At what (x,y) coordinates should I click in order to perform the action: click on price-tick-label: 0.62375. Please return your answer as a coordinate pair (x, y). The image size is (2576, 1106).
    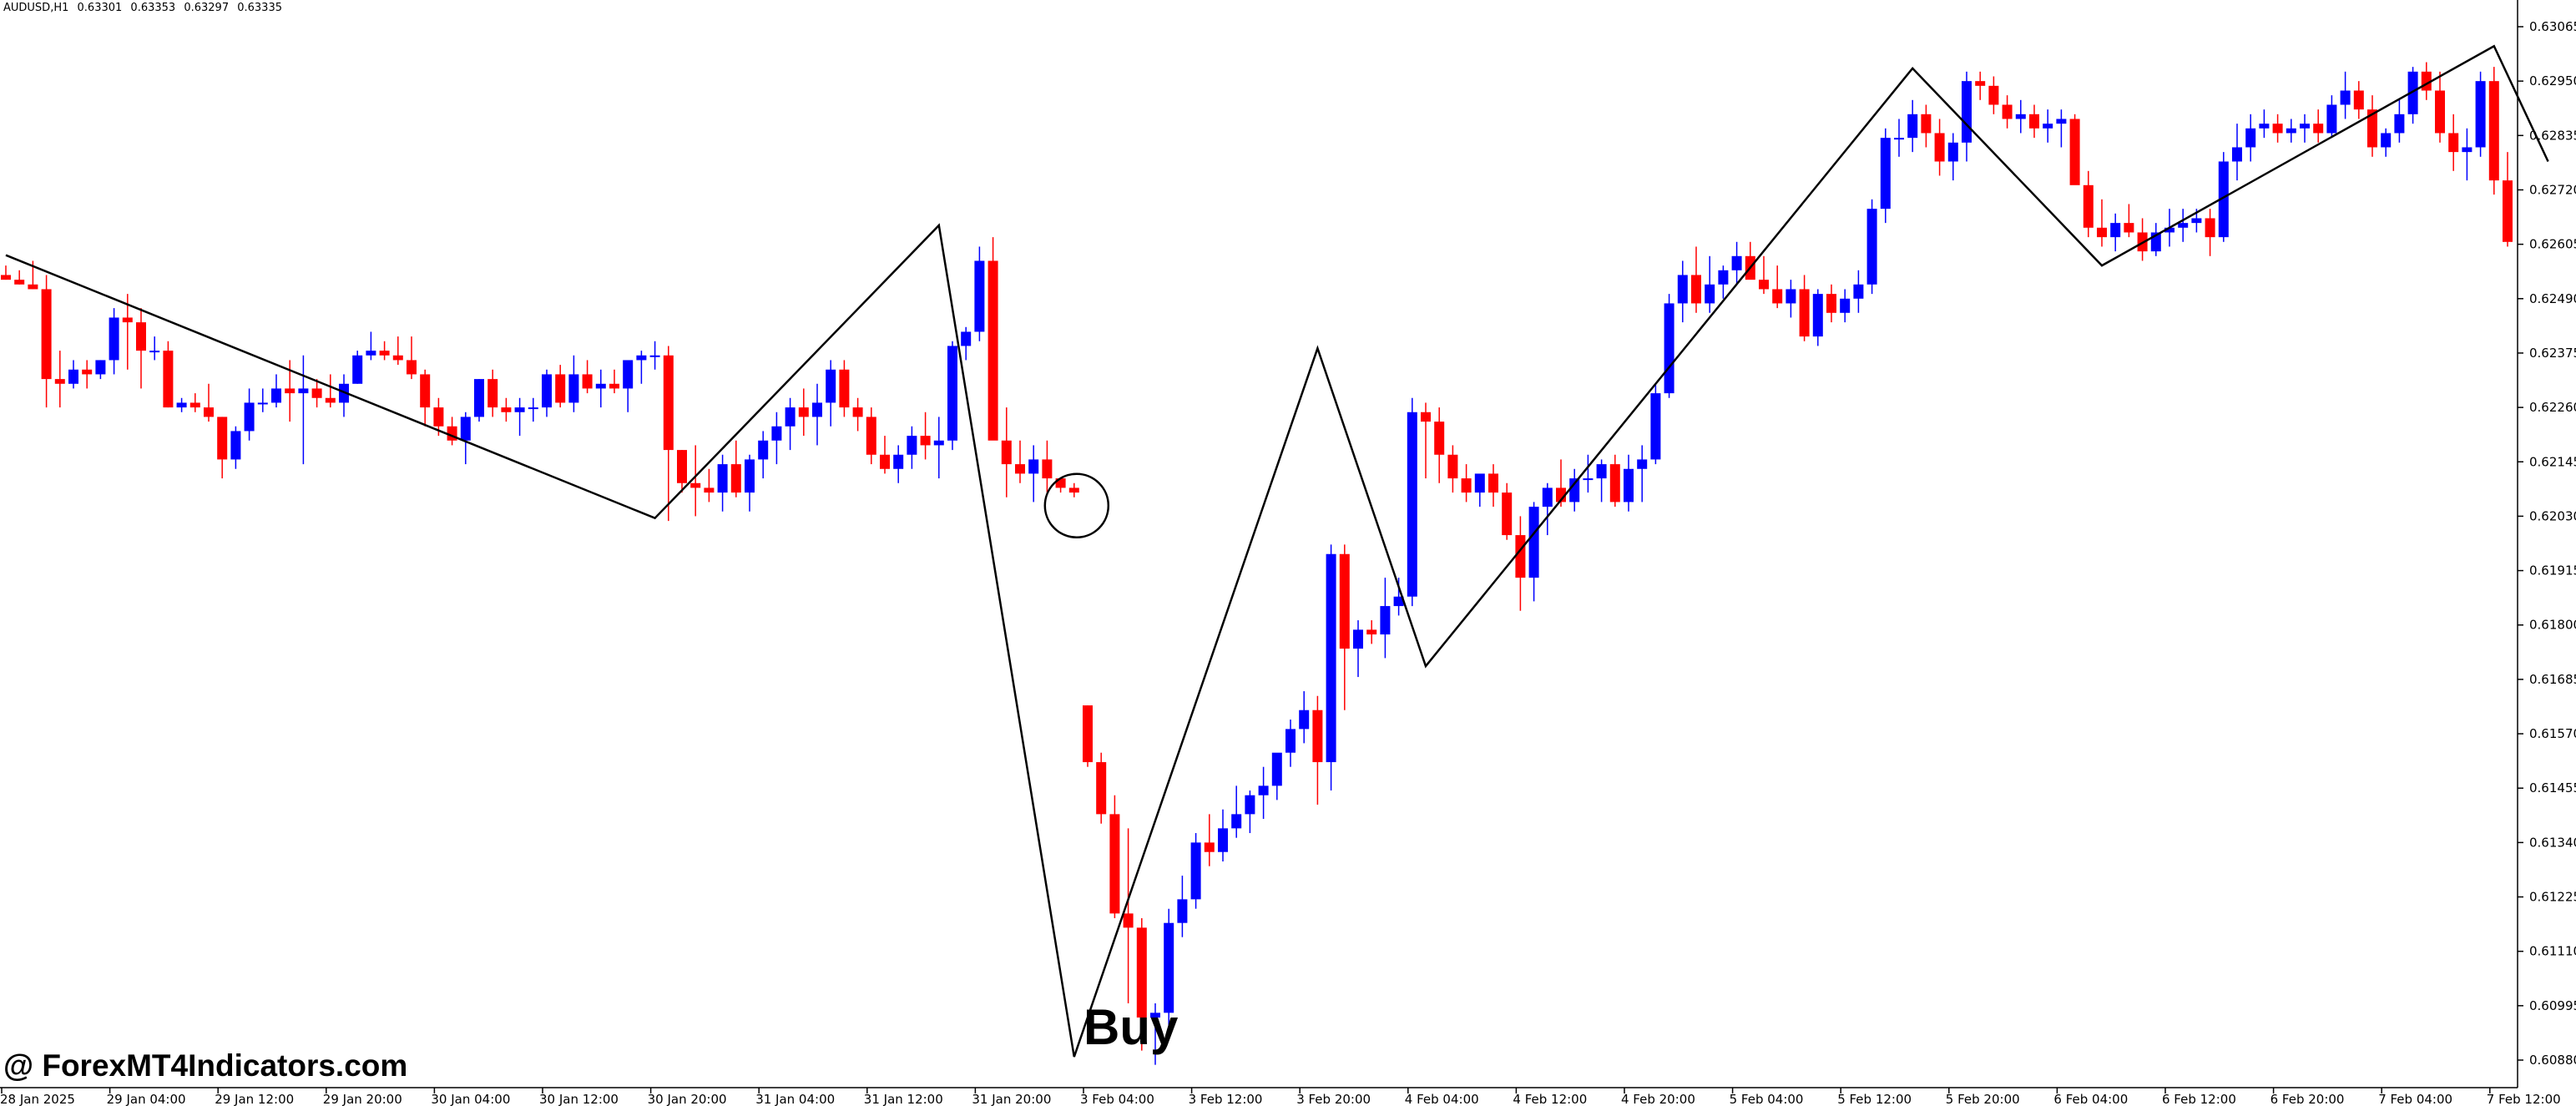
    Looking at the image, I should click on (2552, 353).